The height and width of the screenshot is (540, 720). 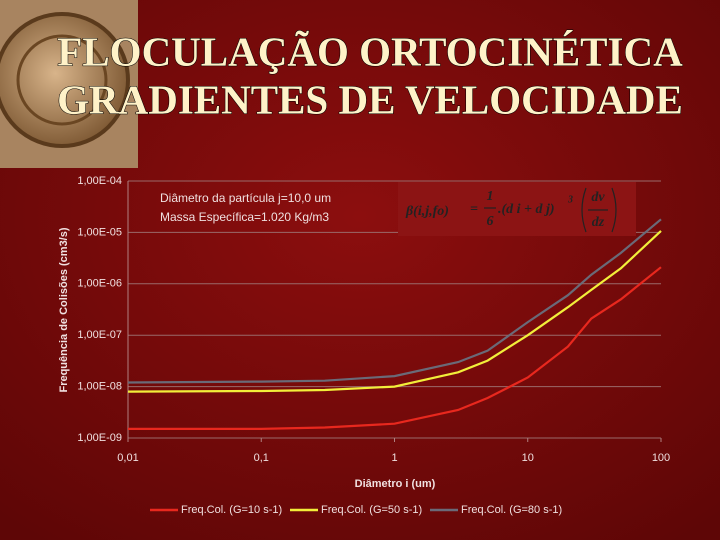 What do you see at coordinates (598, 222) in the screenshot?
I see `formula-dden: dz` at bounding box center [598, 222].